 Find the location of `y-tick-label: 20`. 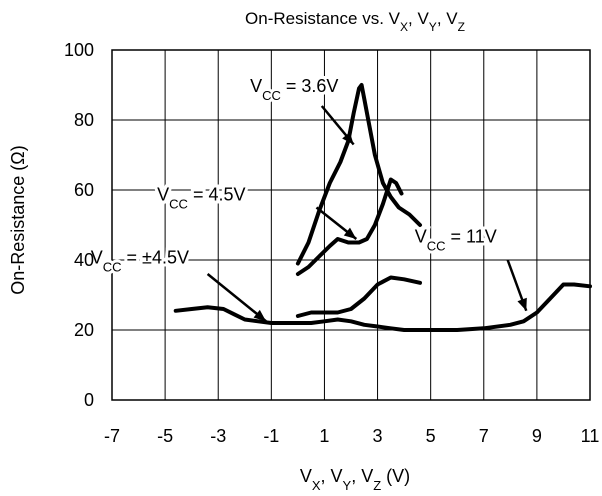

y-tick-label: 20 is located at coordinates (84, 330).